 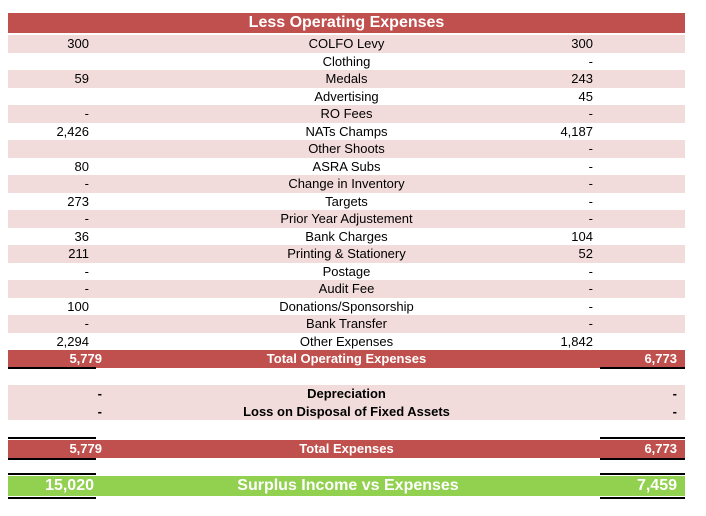 I want to click on expense-row: - RO Fees -, so click(x=346, y=114).